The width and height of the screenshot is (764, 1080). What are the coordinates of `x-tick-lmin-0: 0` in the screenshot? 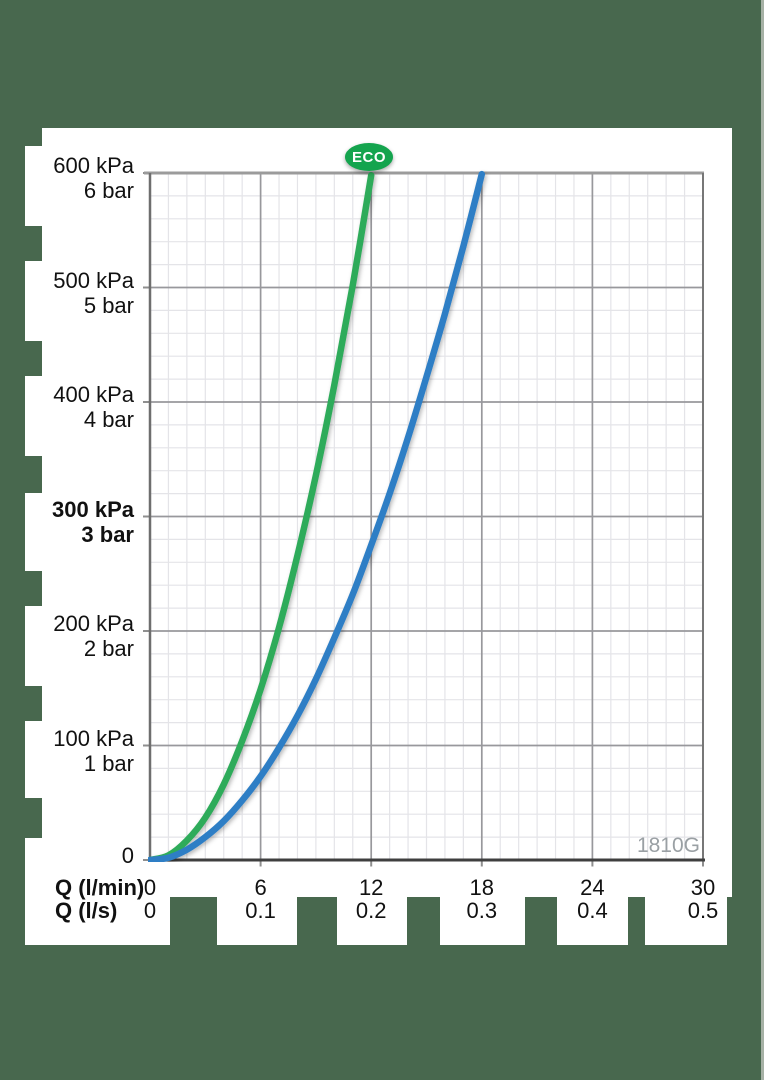 It's located at (150, 887).